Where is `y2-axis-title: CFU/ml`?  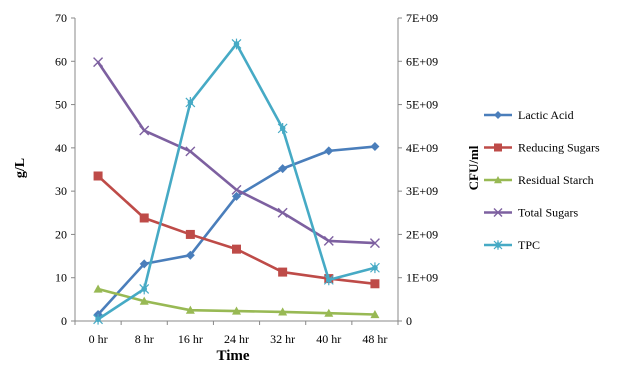 y2-axis-title: CFU/ml is located at coordinates (473, 167).